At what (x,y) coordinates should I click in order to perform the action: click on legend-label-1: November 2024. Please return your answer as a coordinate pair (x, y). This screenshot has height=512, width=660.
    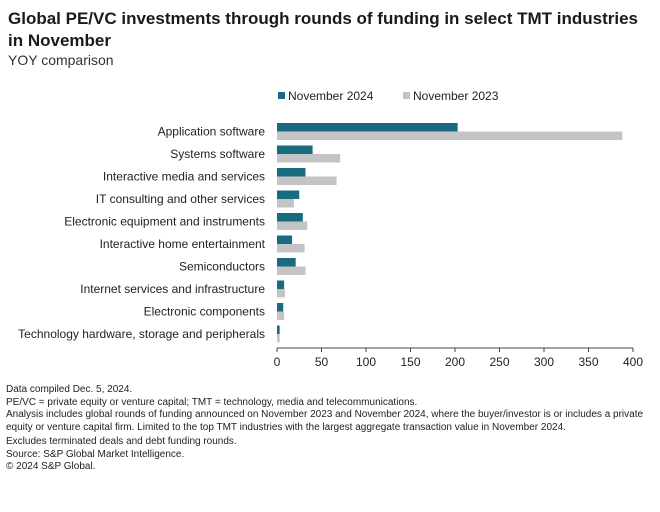
    Looking at the image, I should click on (331, 96).